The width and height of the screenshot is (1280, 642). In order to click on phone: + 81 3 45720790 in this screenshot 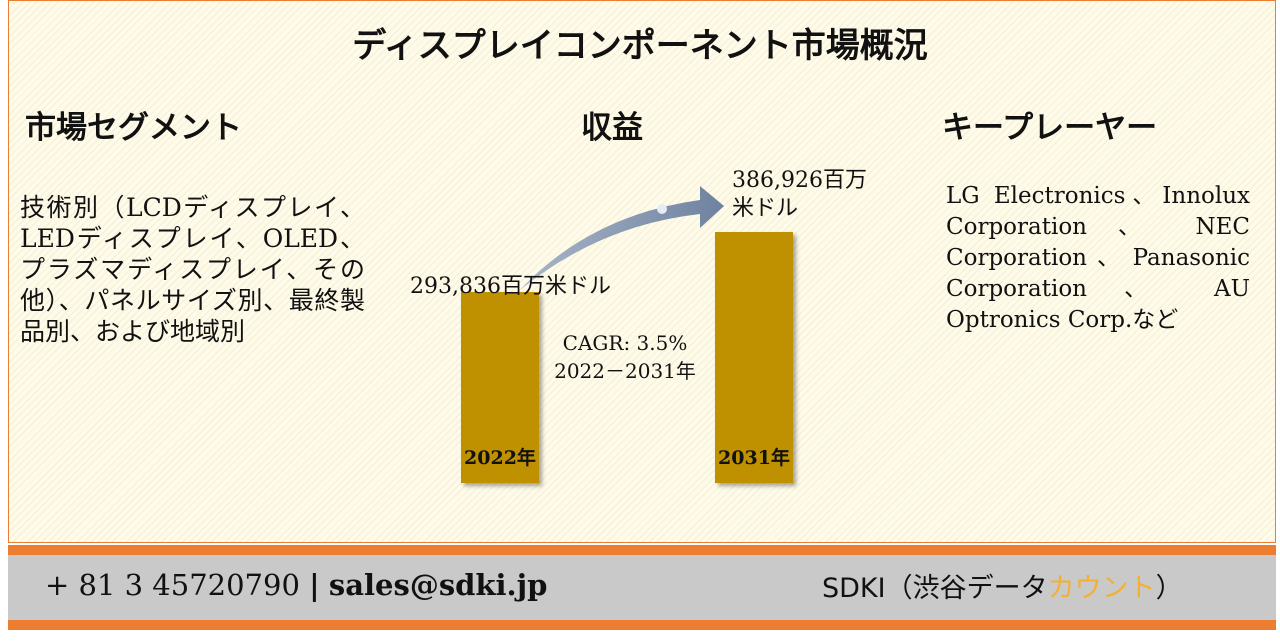, I will do `click(172, 585)`.